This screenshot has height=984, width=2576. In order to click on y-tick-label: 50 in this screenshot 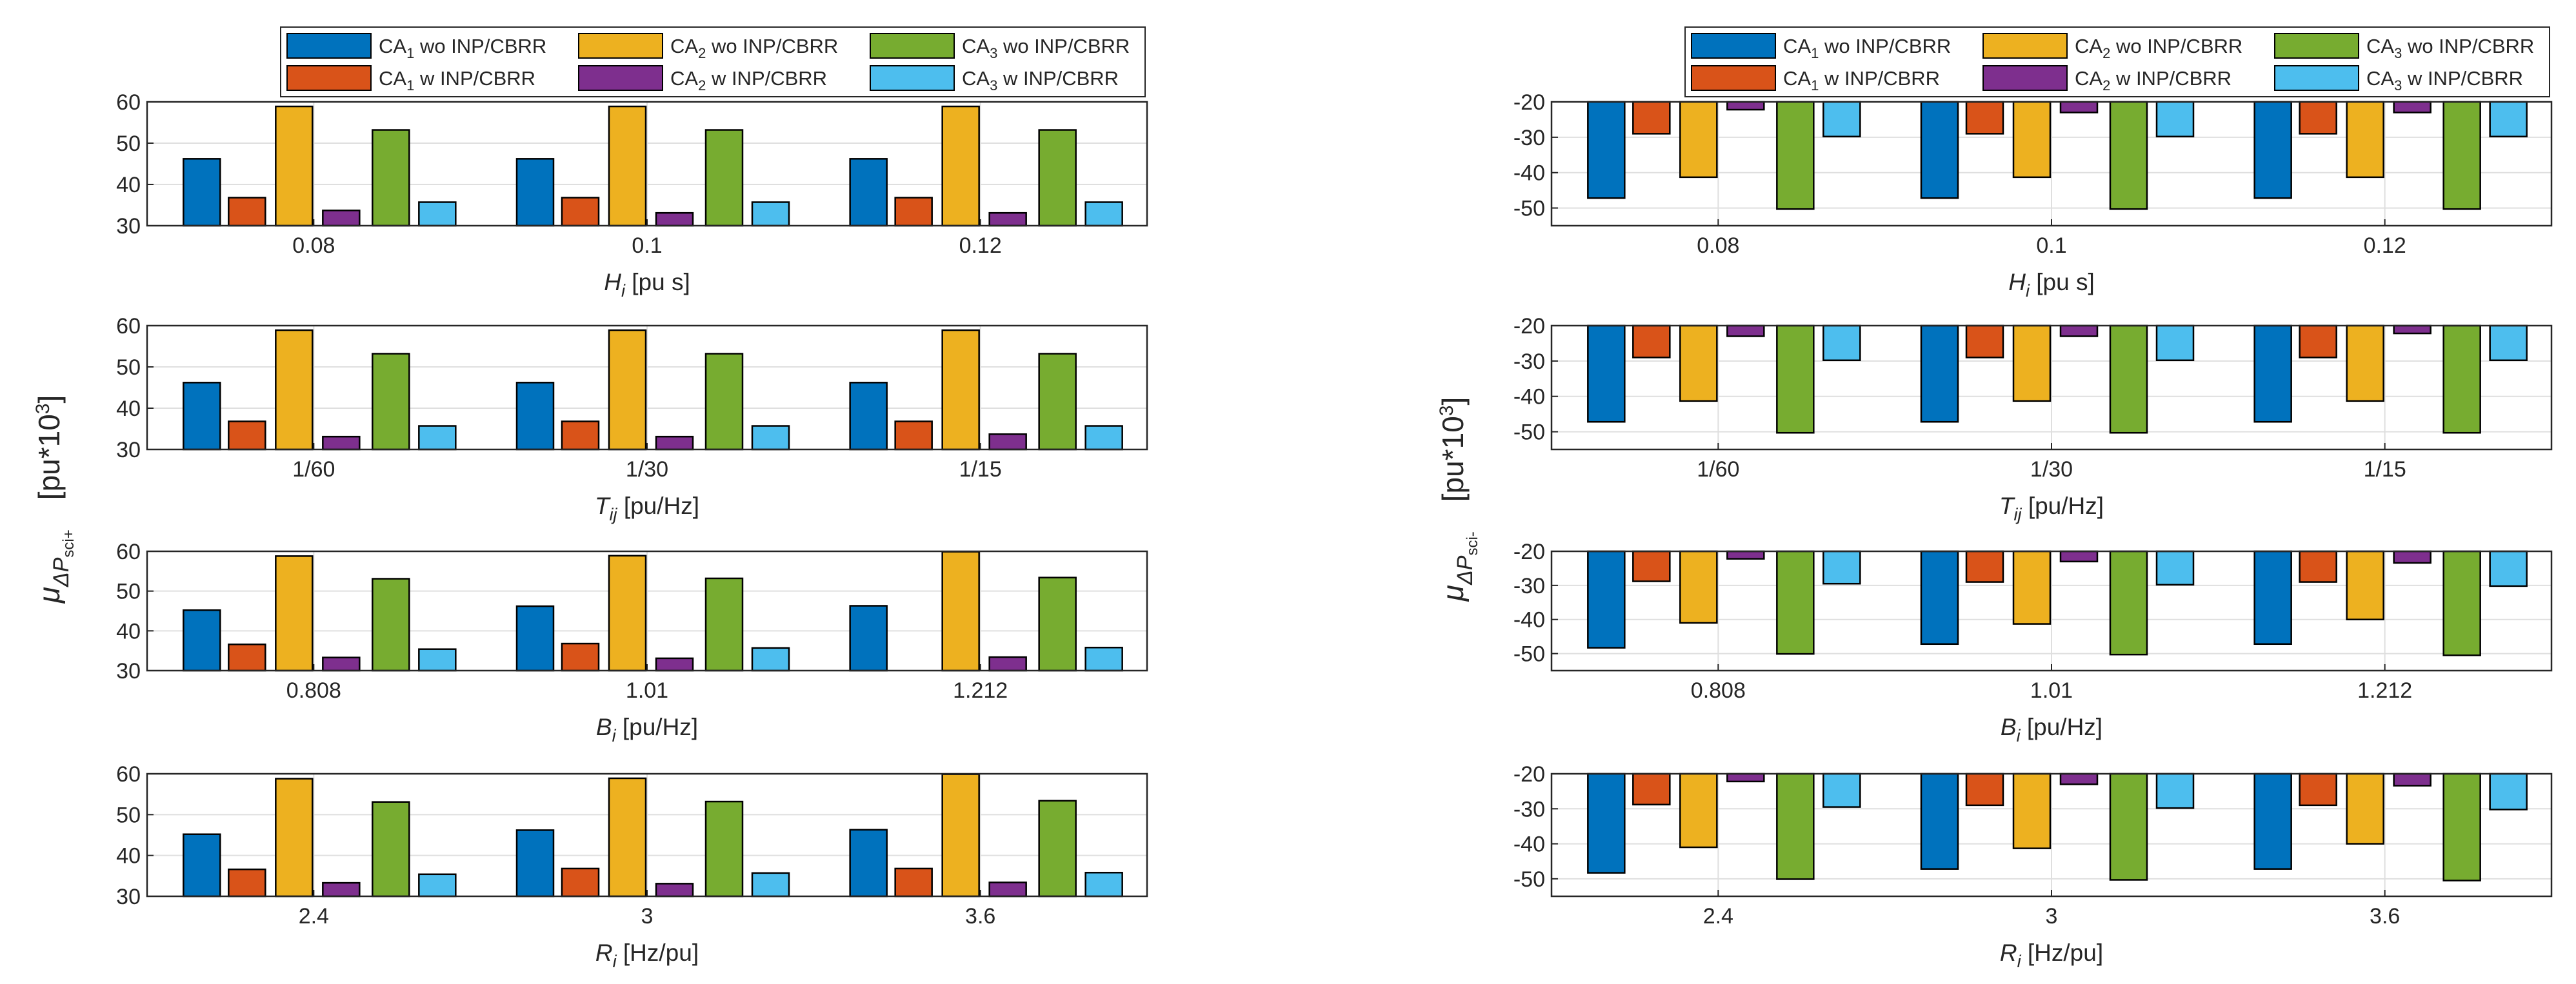, I will do `click(128, 592)`.